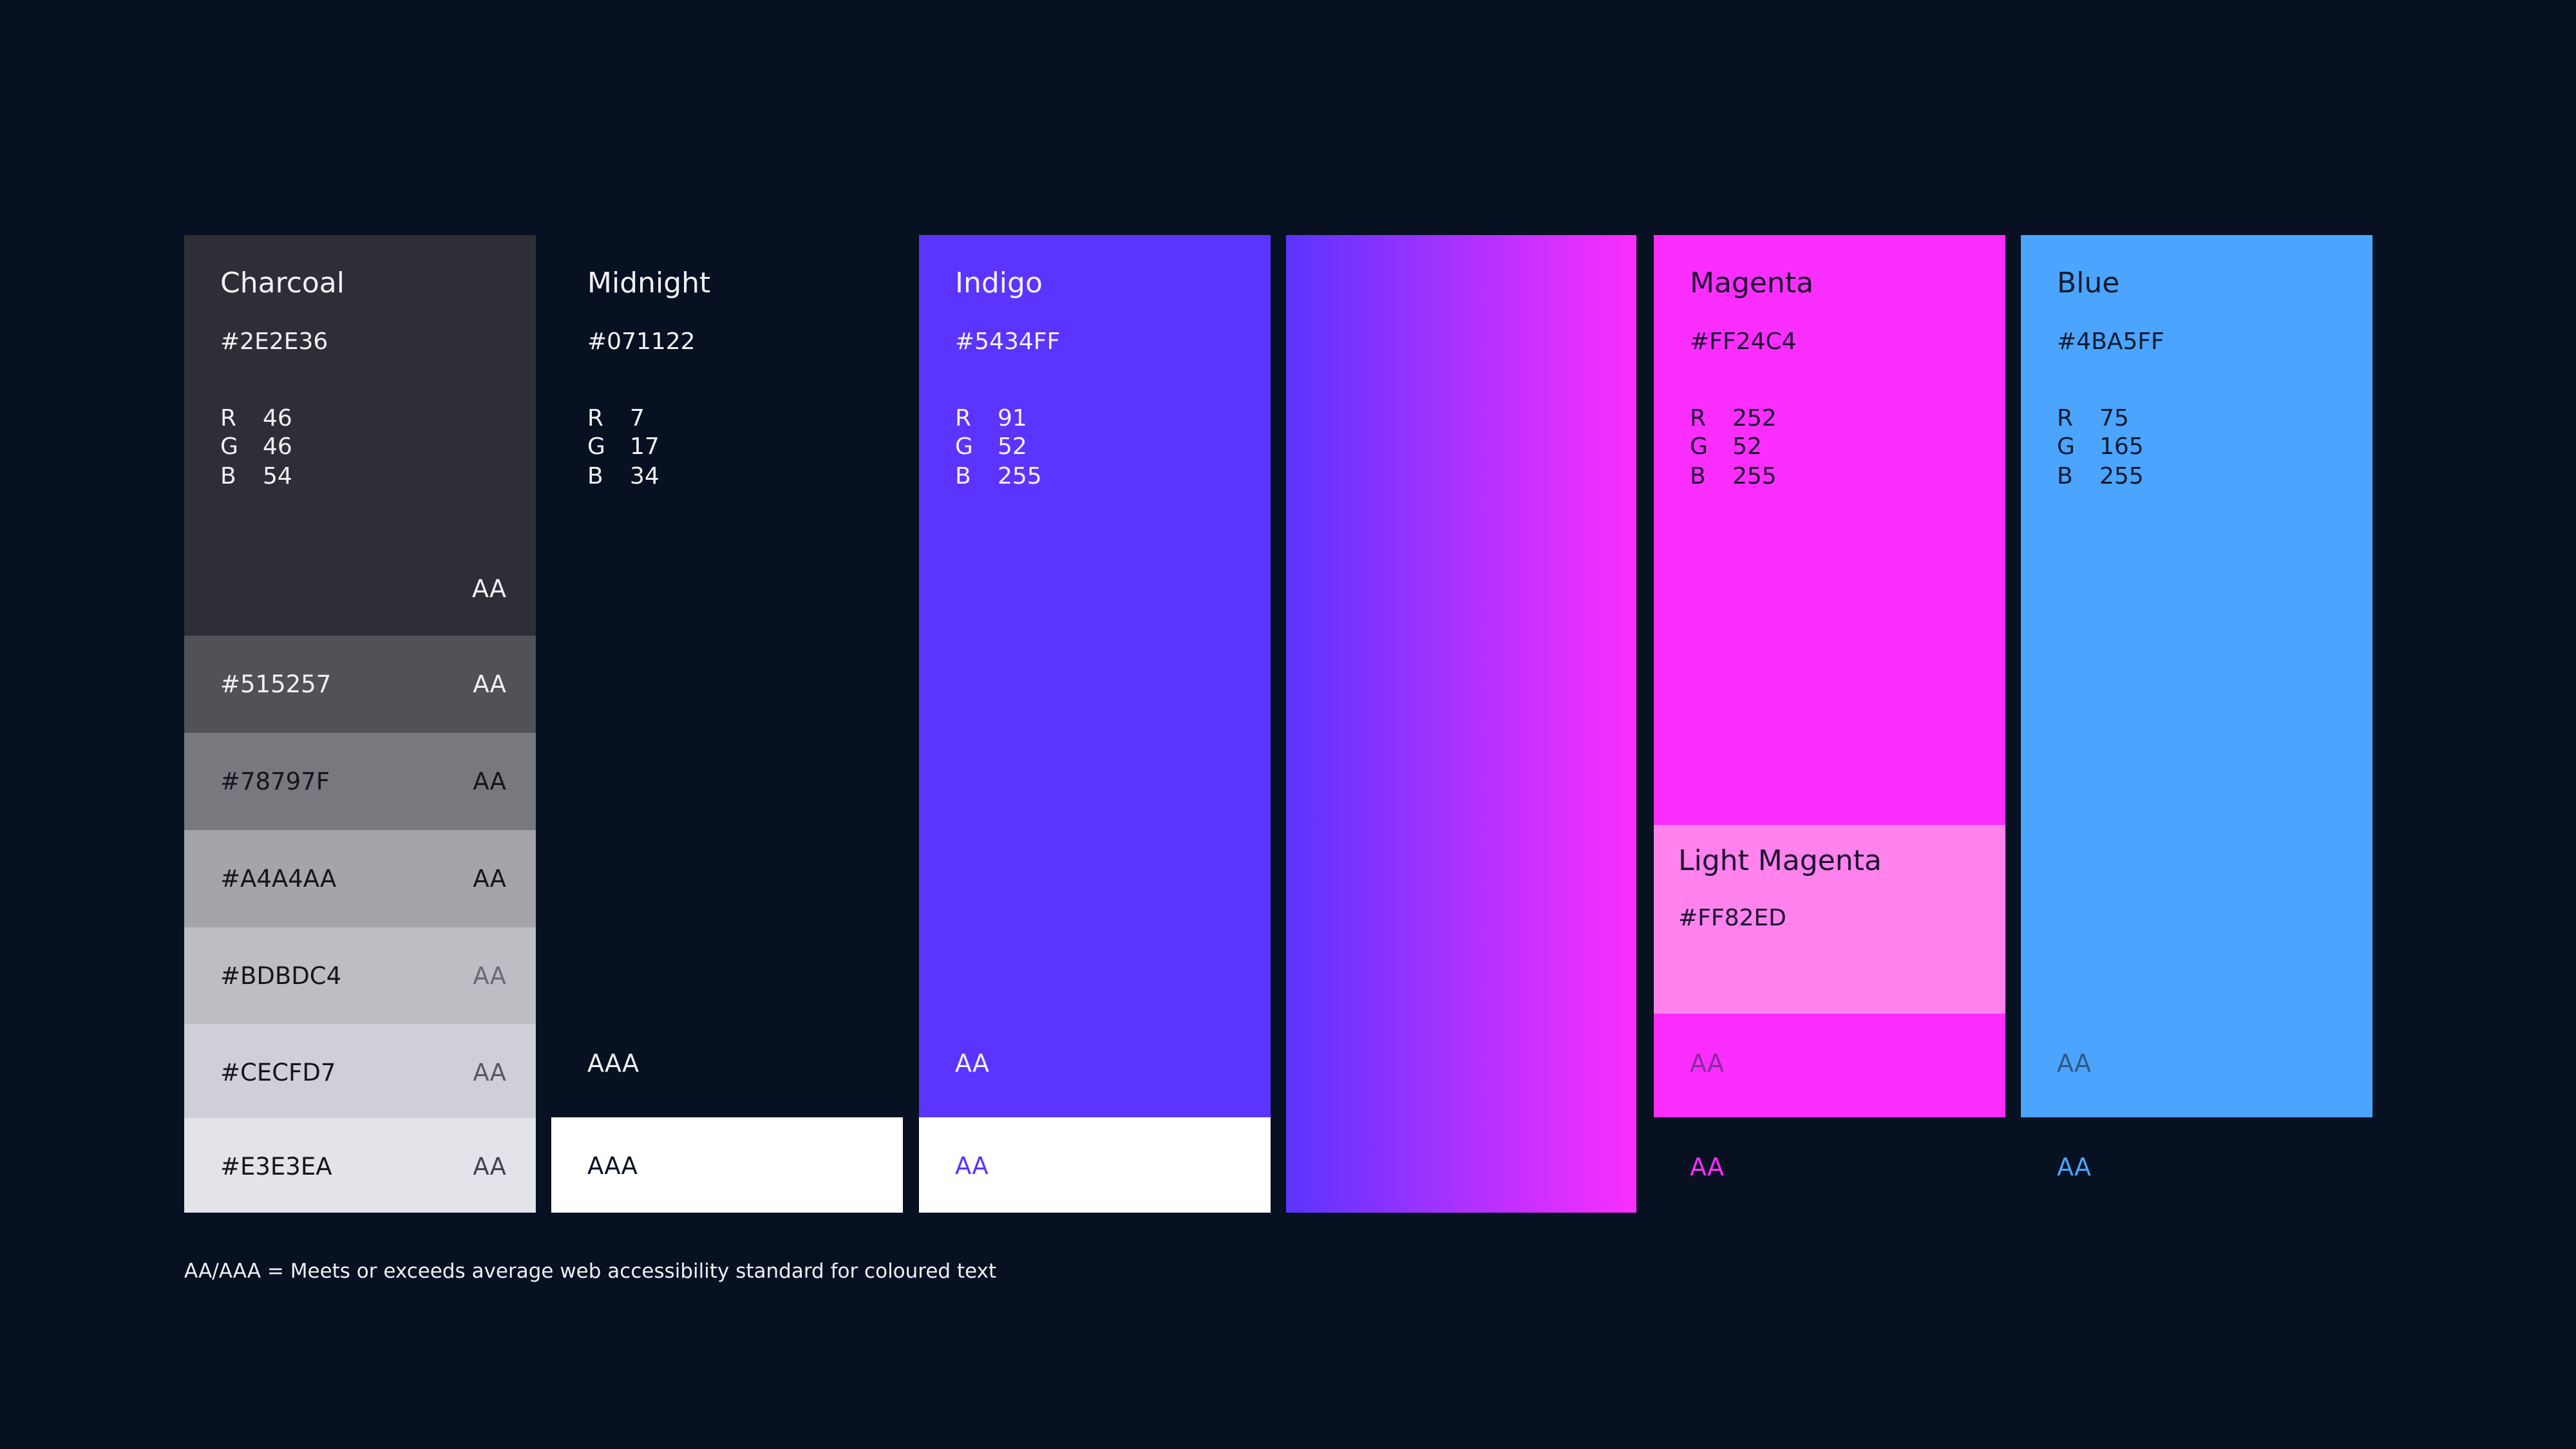 Image resolution: width=2576 pixels, height=1449 pixels. What do you see at coordinates (1095, 1165) in the screenshot?
I see `on-white-row: AA` at bounding box center [1095, 1165].